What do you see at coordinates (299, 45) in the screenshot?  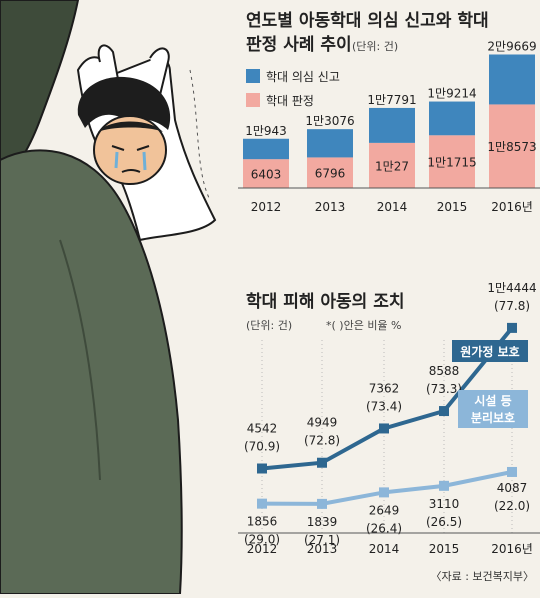 I see `chart1-title-line2: 판정 사례 추이` at bounding box center [299, 45].